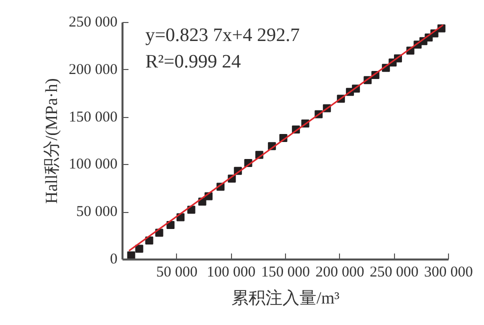 Image resolution: width=484 pixels, height=325 pixels. I want to click on x-tick-label: 200 000, so click(339, 272).